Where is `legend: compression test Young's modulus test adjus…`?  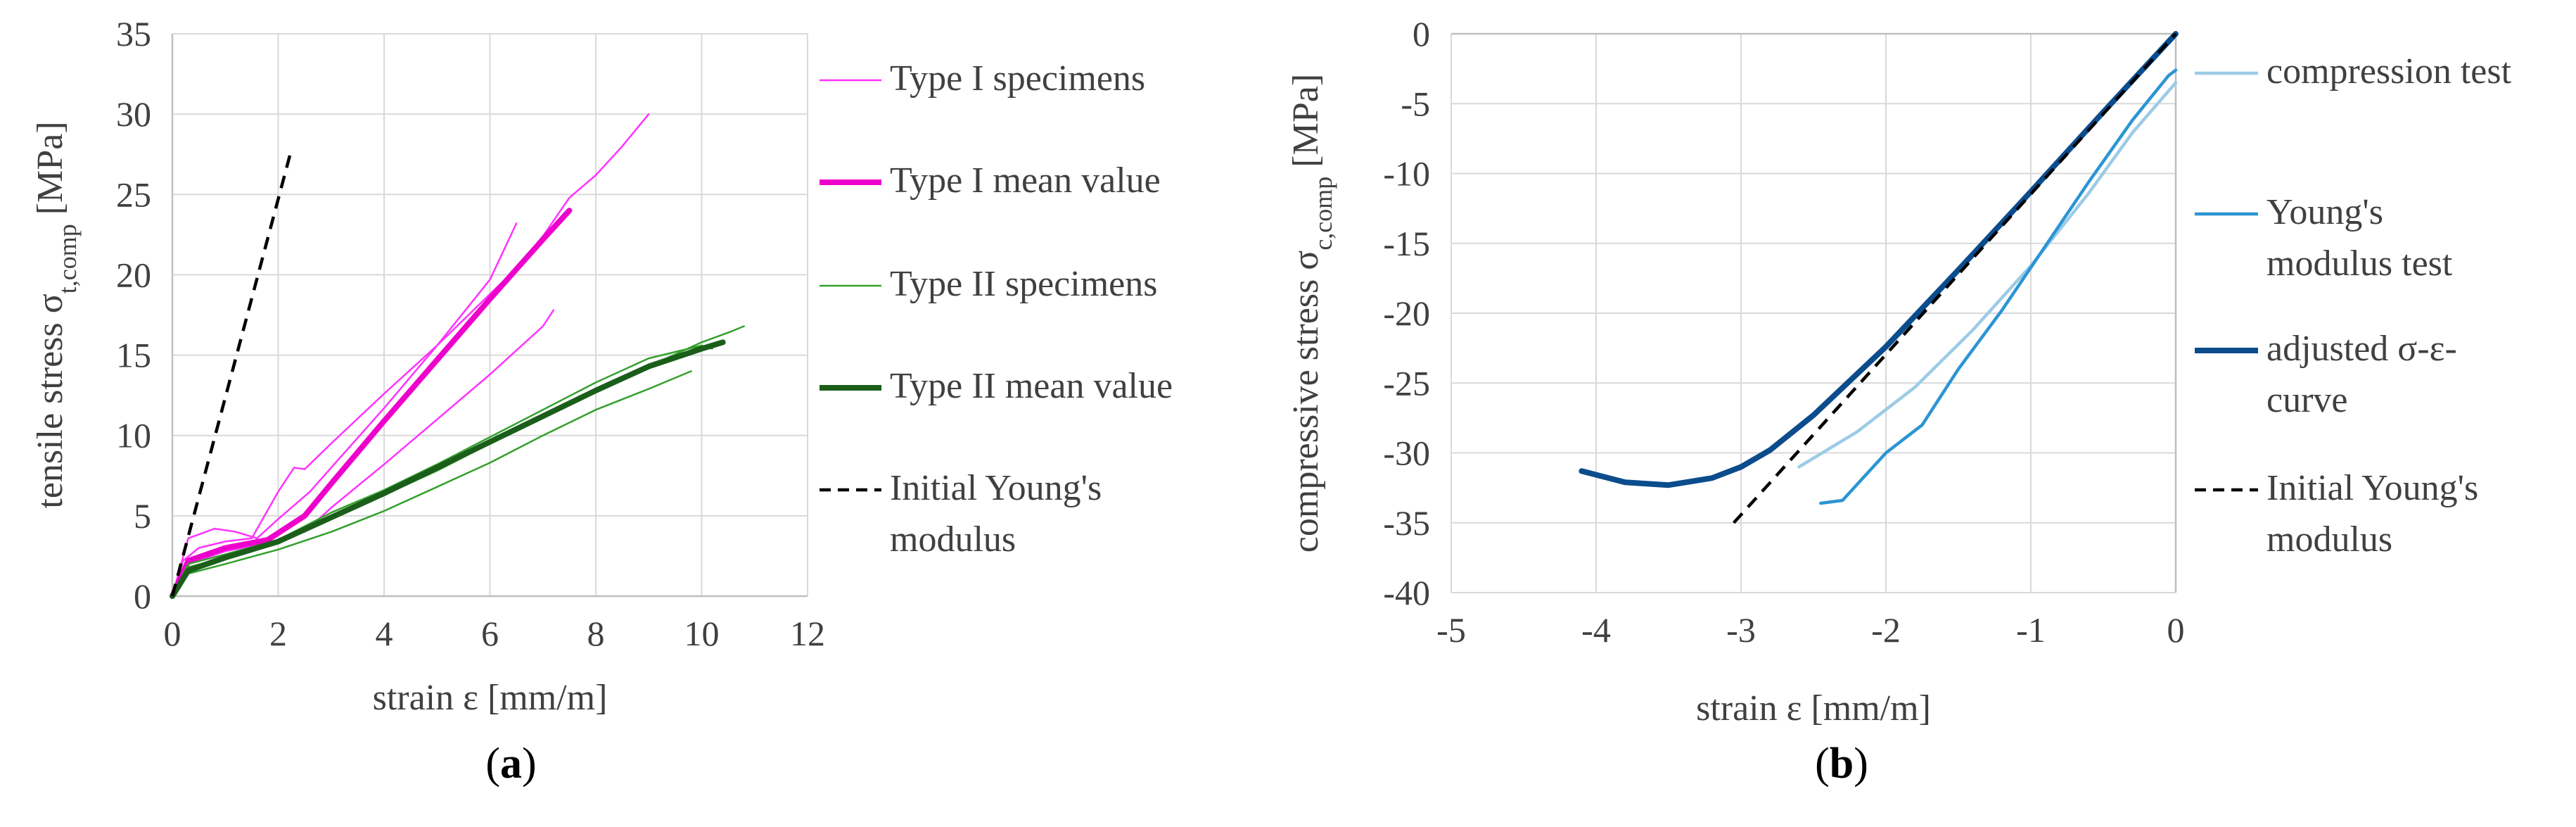 legend: compression test Young's modulus test adjus… is located at coordinates (2353, 305).